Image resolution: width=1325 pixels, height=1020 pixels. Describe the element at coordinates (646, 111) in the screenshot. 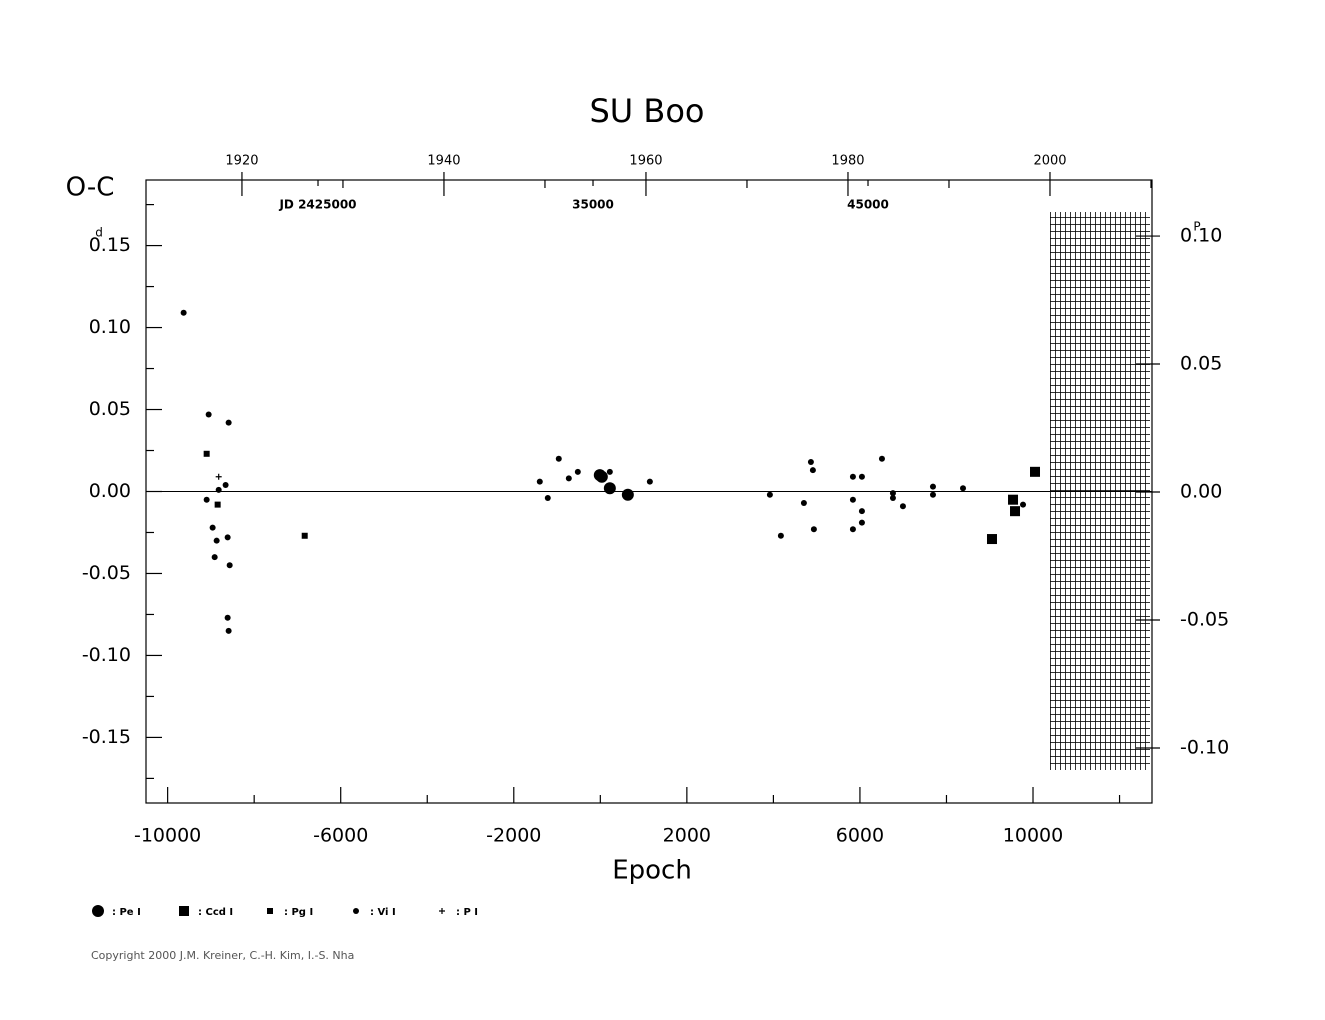

I see `chart-title: SU Boo` at that location.